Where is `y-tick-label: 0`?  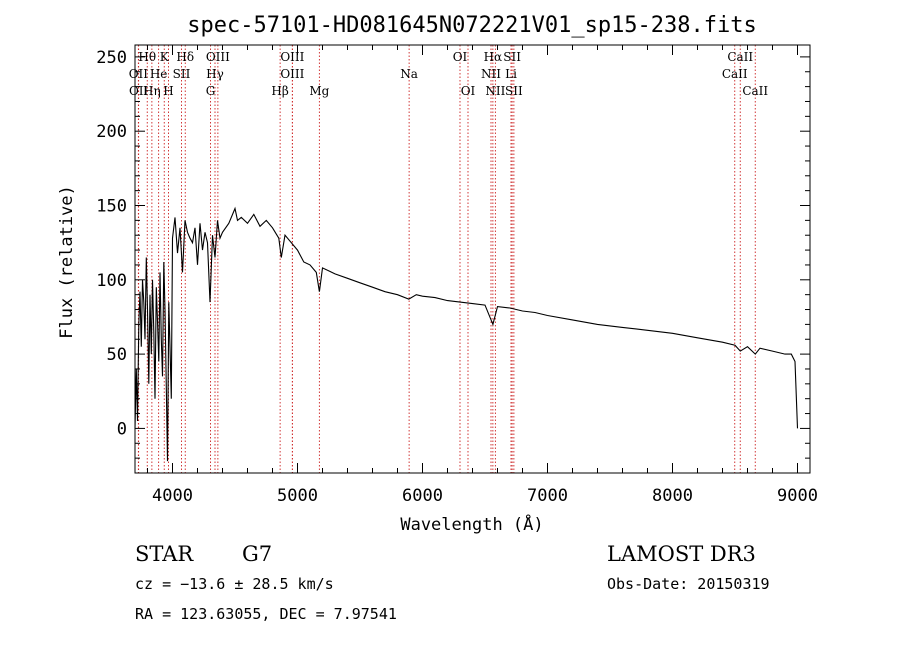 y-tick-label: 0 is located at coordinates (122, 429).